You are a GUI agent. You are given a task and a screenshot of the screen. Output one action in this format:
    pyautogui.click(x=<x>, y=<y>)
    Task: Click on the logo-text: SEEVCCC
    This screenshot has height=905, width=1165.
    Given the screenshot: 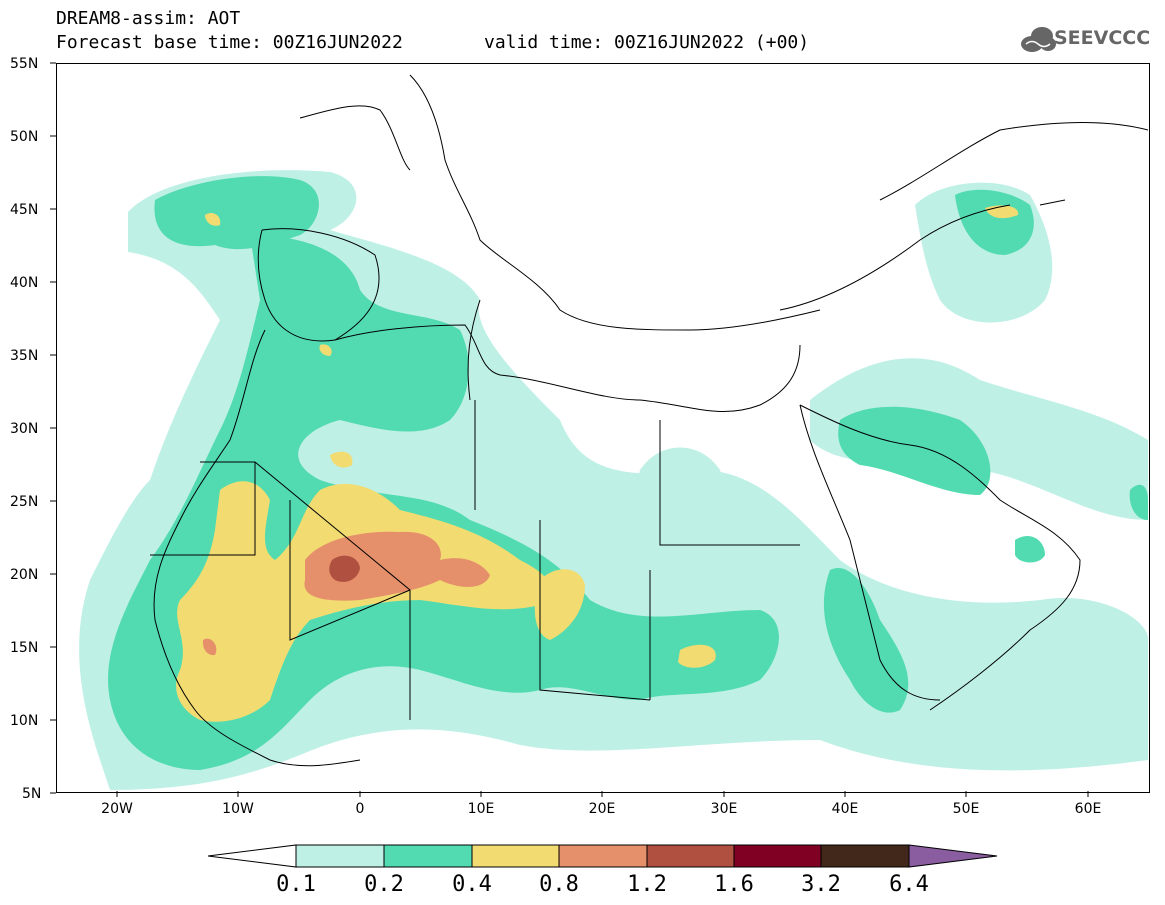 What is the action you would take?
    pyautogui.click(x=1102, y=38)
    